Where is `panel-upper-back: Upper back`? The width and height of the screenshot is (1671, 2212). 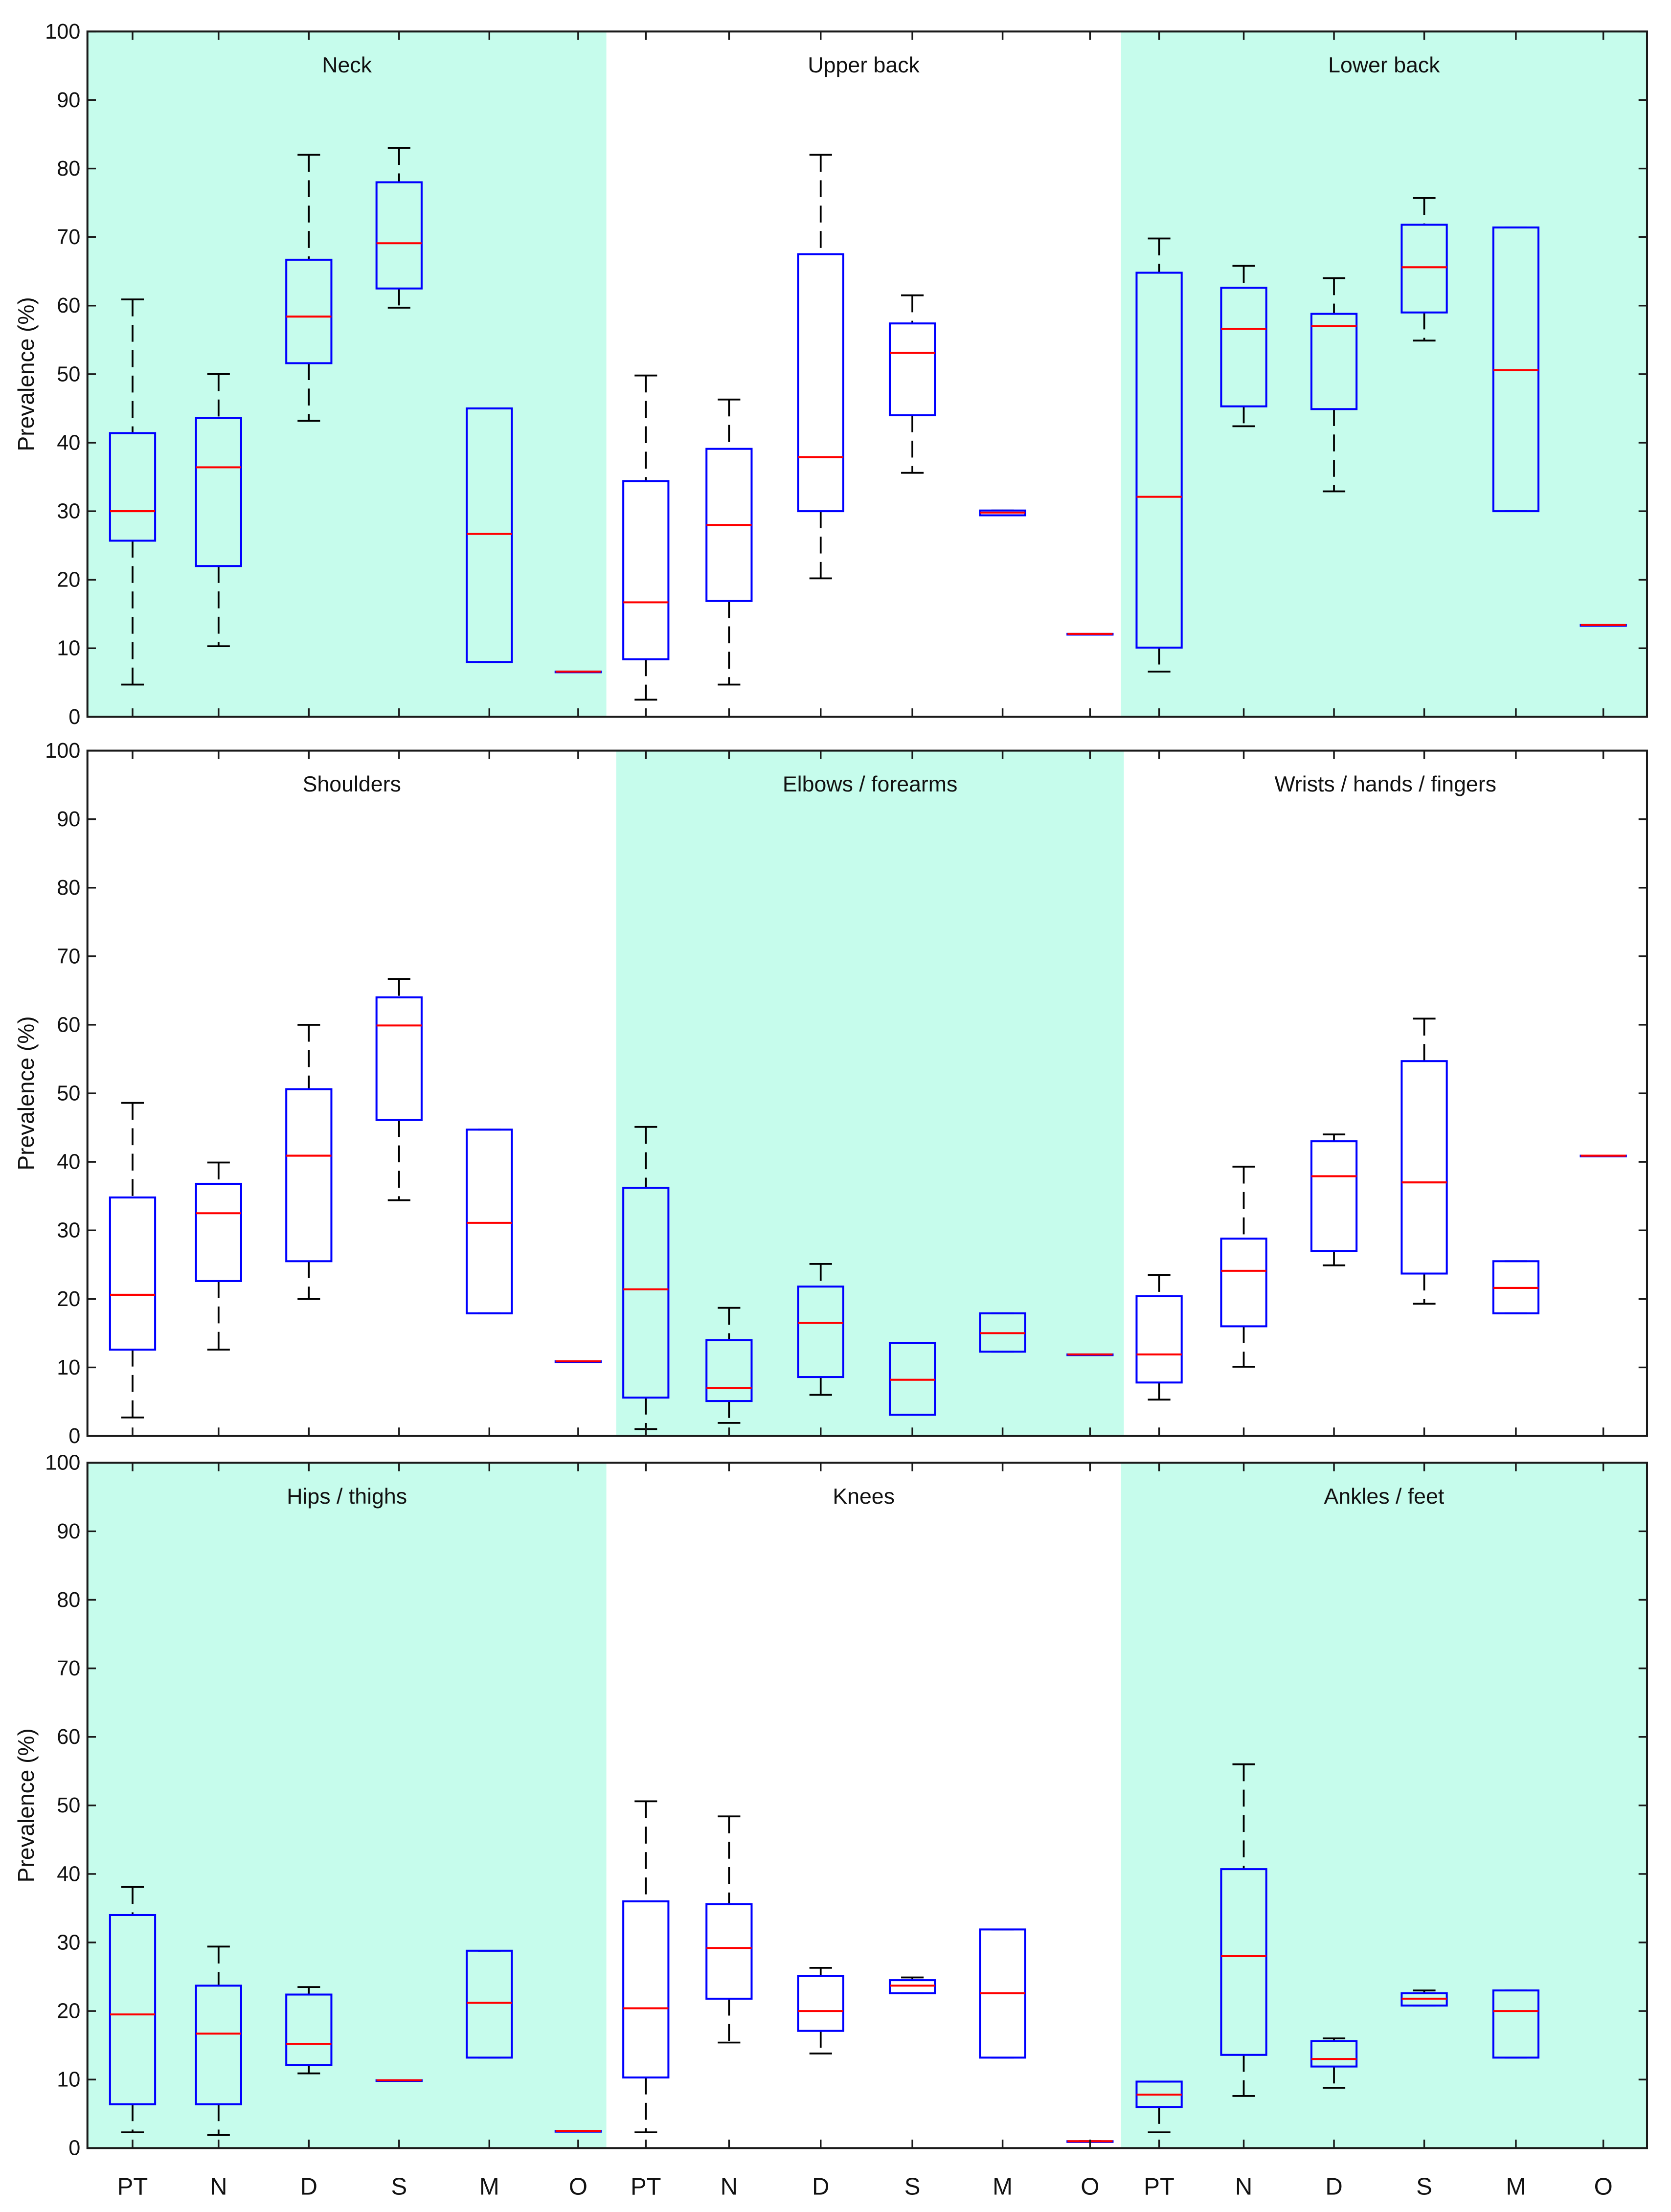
panel-upper-back: Upper back is located at coordinates (868, 377).